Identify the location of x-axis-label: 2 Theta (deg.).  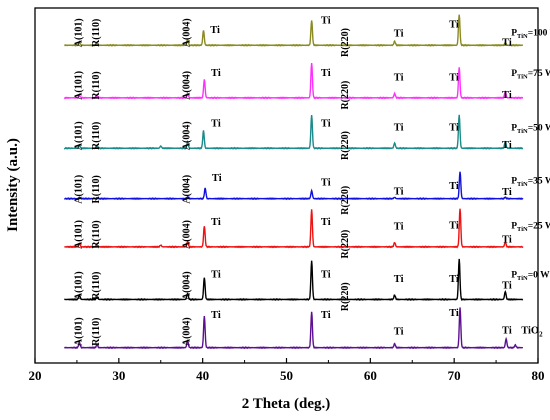
(286, 404).